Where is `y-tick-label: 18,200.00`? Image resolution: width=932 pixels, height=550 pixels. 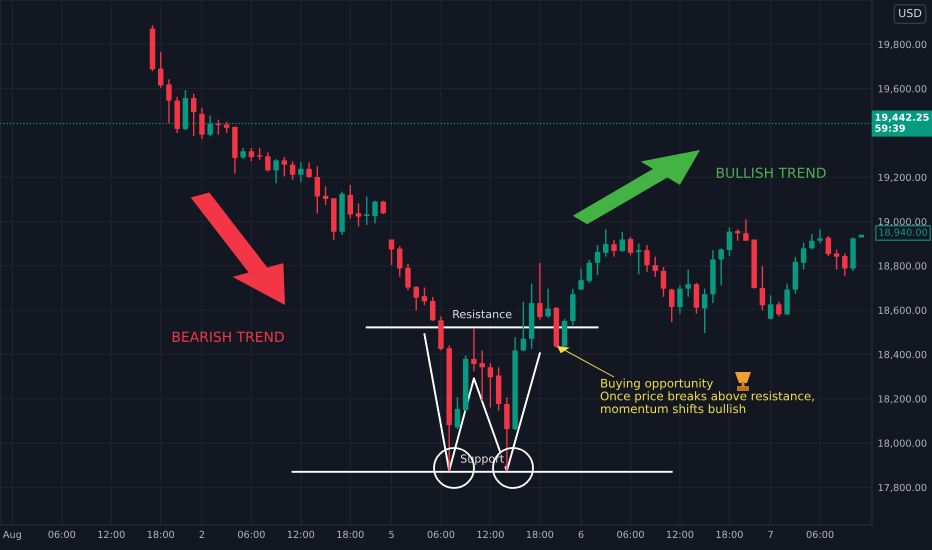
y-tick-label: 18,200.00 is located at coordinates (902, 399).